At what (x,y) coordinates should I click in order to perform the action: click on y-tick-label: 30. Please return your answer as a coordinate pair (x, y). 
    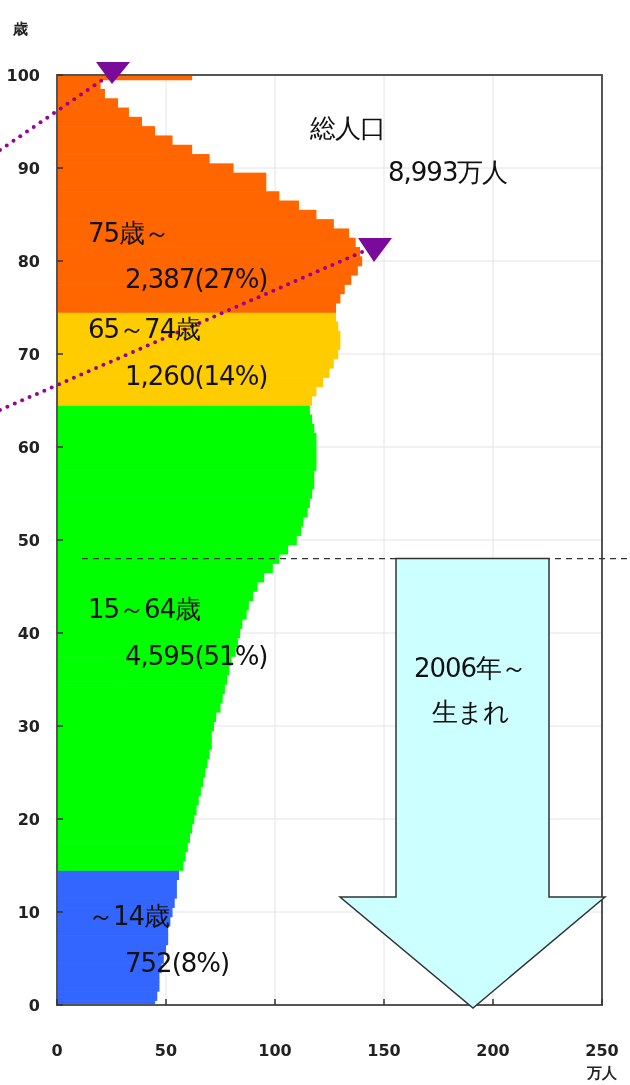
    Looking at the image, I should click on (28, 726).